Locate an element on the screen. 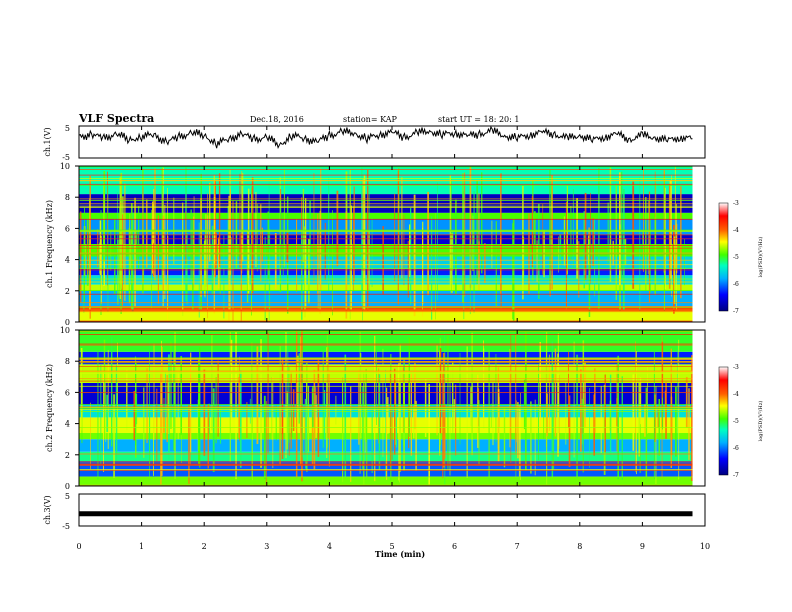 This screenshot has width=792, height=612. colorbar-tick-label: -4 is located at coordinates (736, 230).